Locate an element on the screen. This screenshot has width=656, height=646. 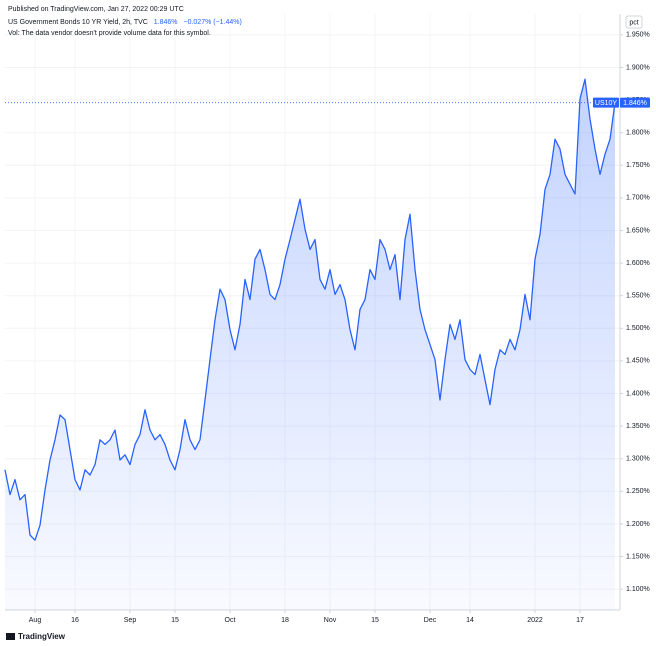
x-tick-label: 16 is located at coordinates (75, 620).